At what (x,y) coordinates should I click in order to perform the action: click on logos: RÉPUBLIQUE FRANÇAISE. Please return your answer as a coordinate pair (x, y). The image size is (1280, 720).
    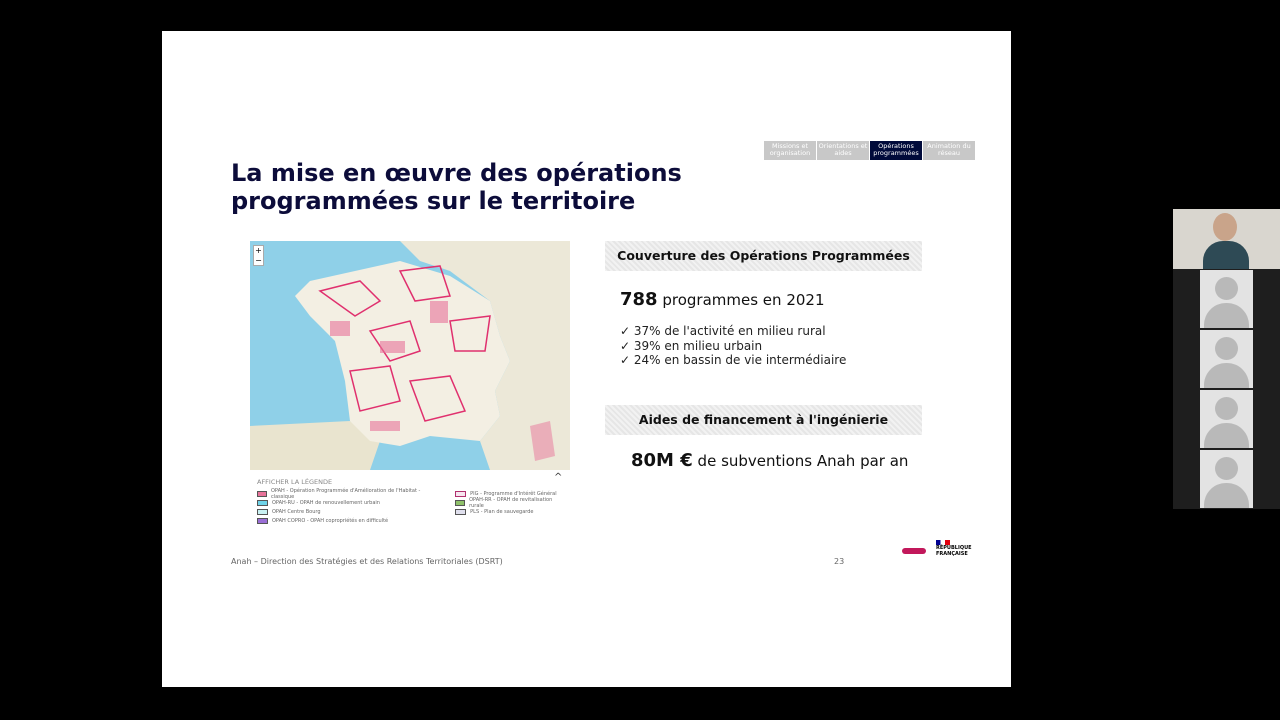
    Looking at the image, I should click on (936, 554).